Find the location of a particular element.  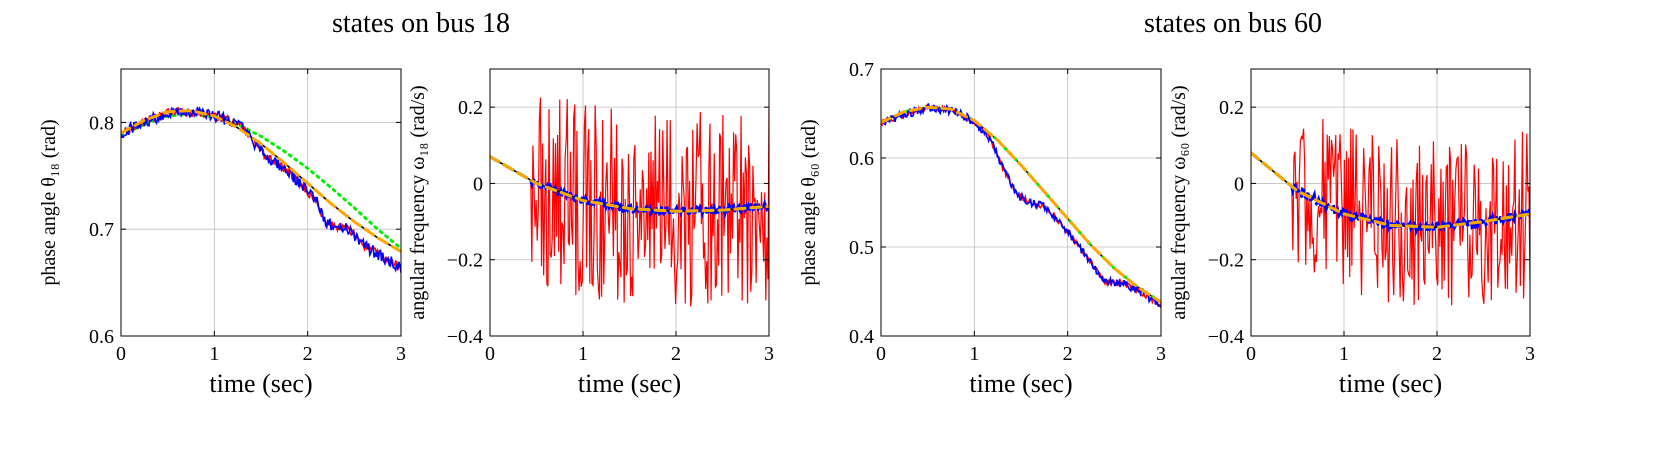

y-tick-label: 0.8 is located at coordinates (101, 123).